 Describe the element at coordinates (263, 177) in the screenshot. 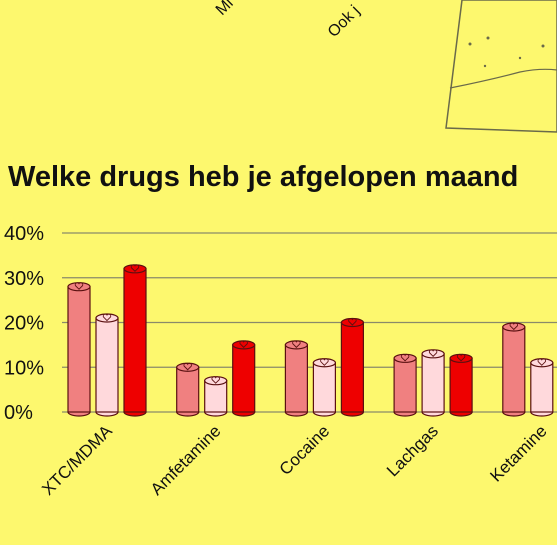

I see `chart-title: Welke drugs heb je afgelopen maand` at that location.